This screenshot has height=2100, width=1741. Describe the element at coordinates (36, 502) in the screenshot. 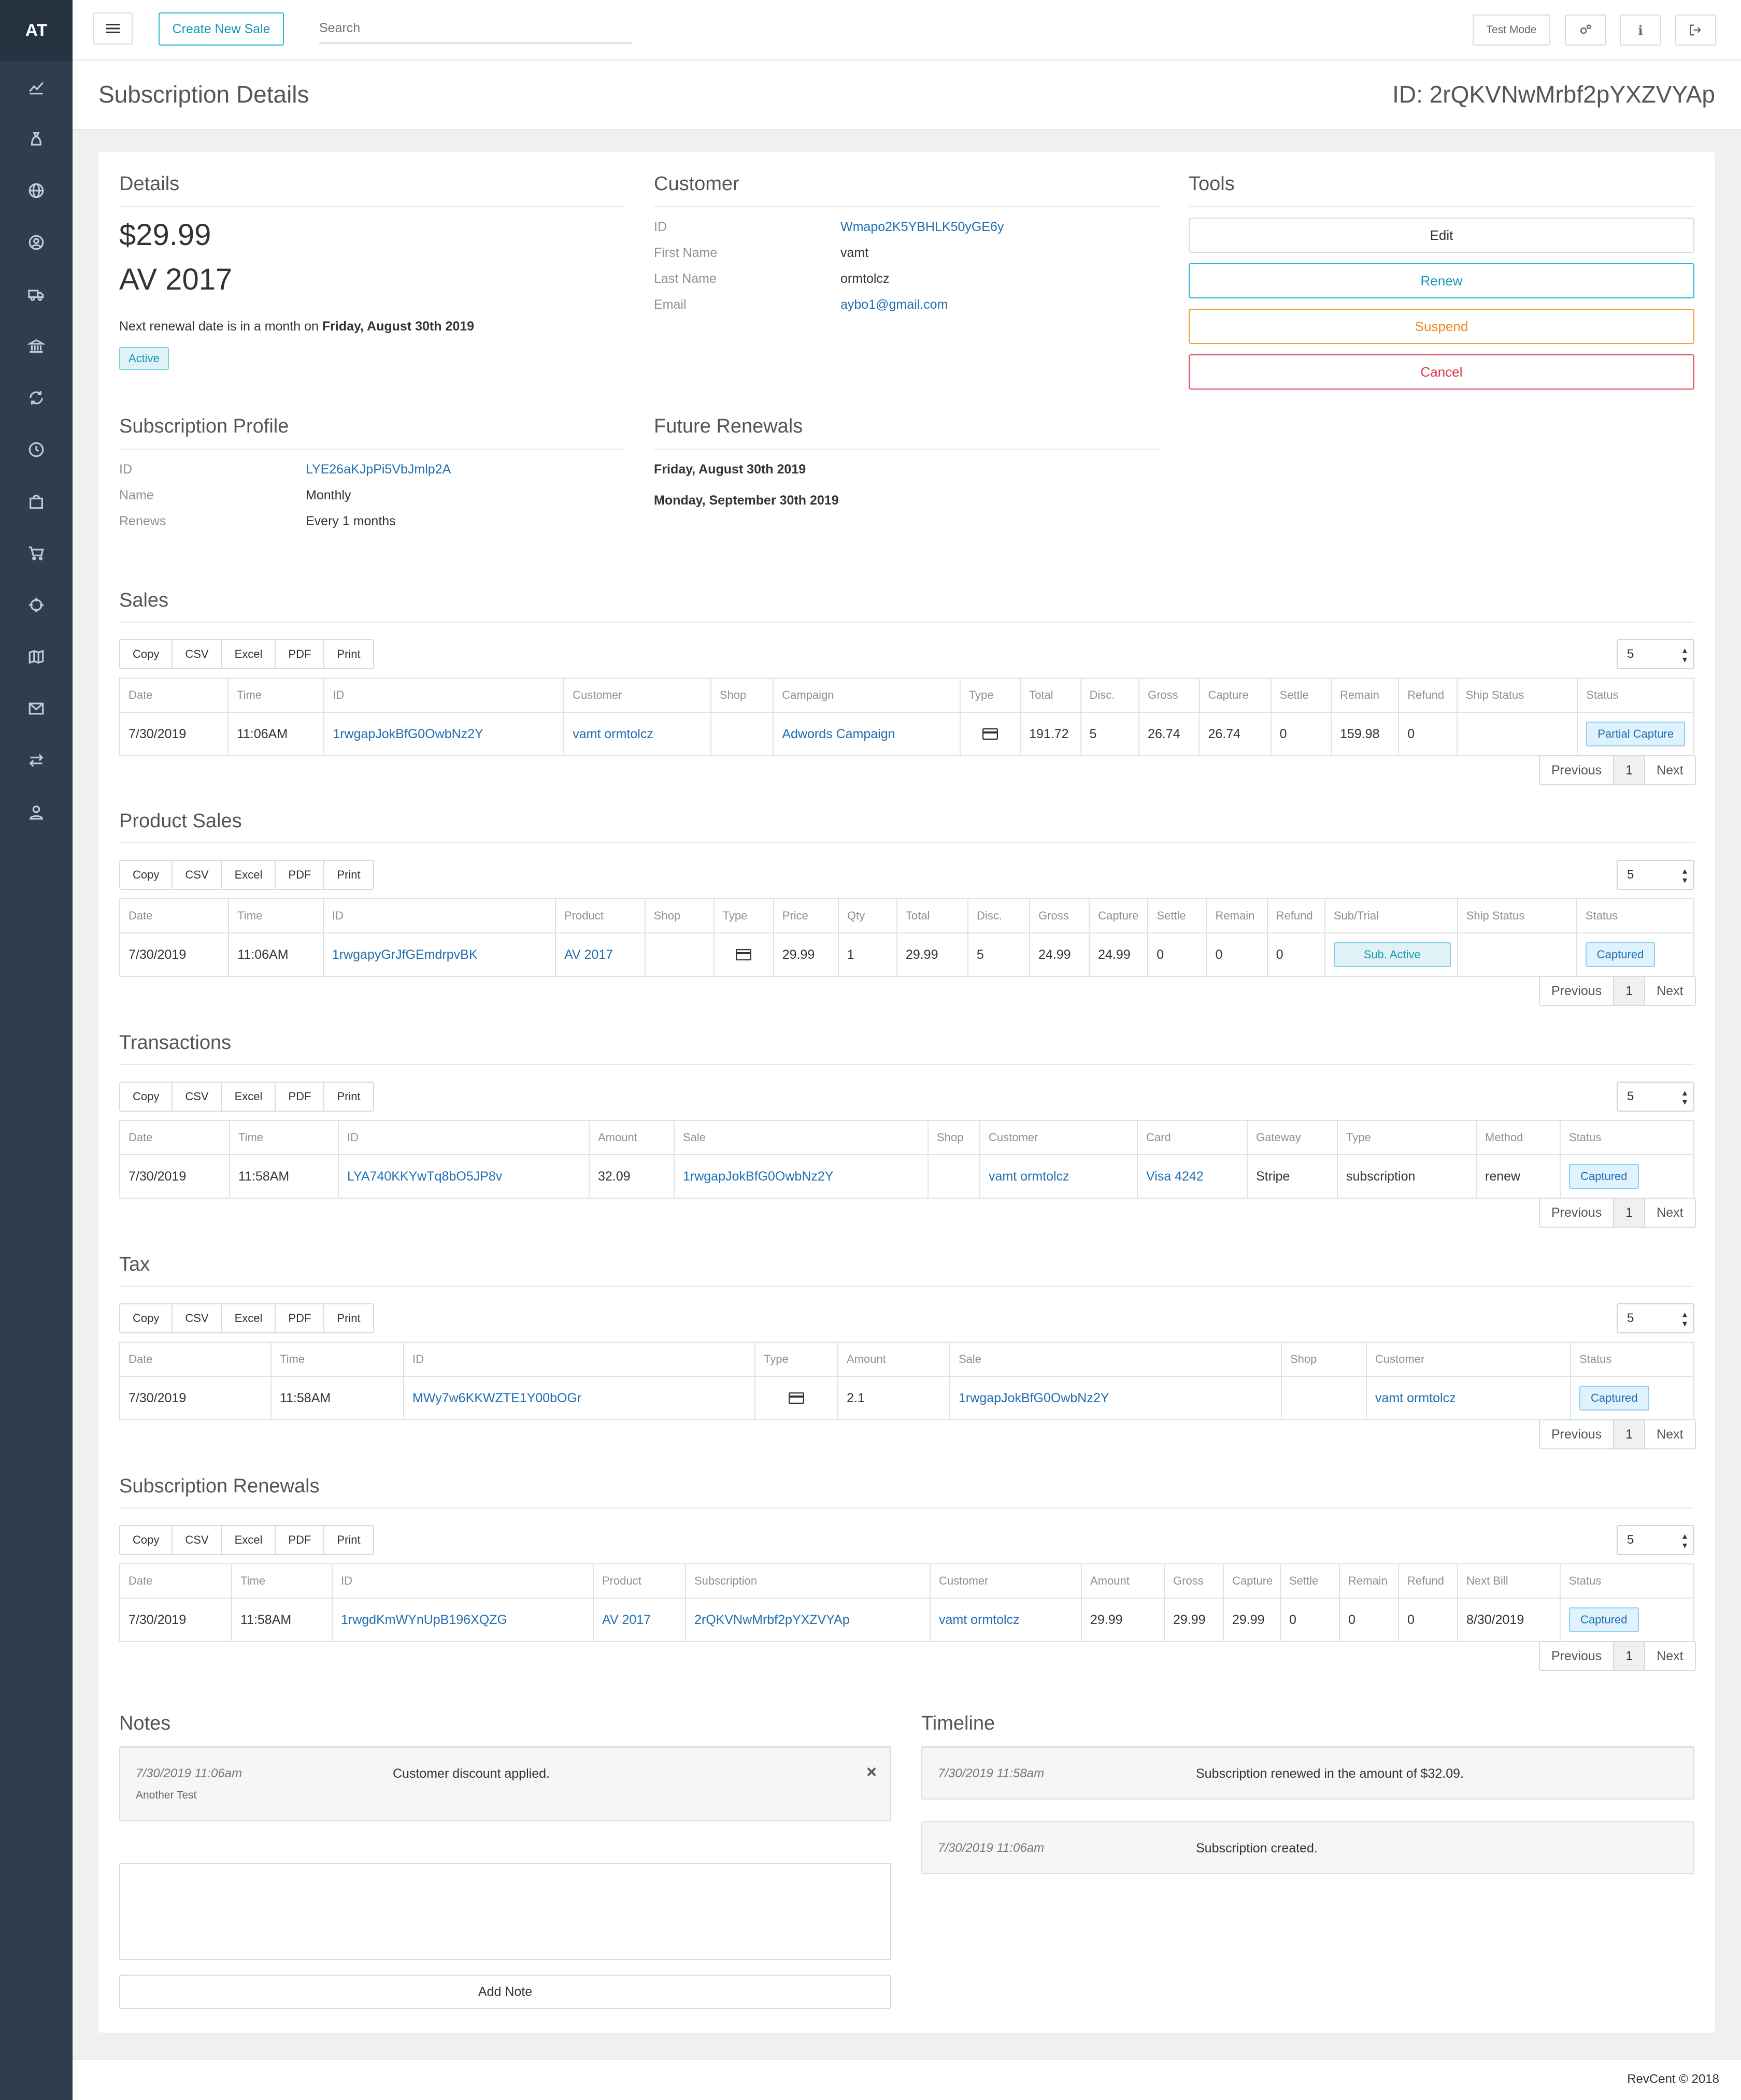

I see `shopping-bag-icon` at that location.